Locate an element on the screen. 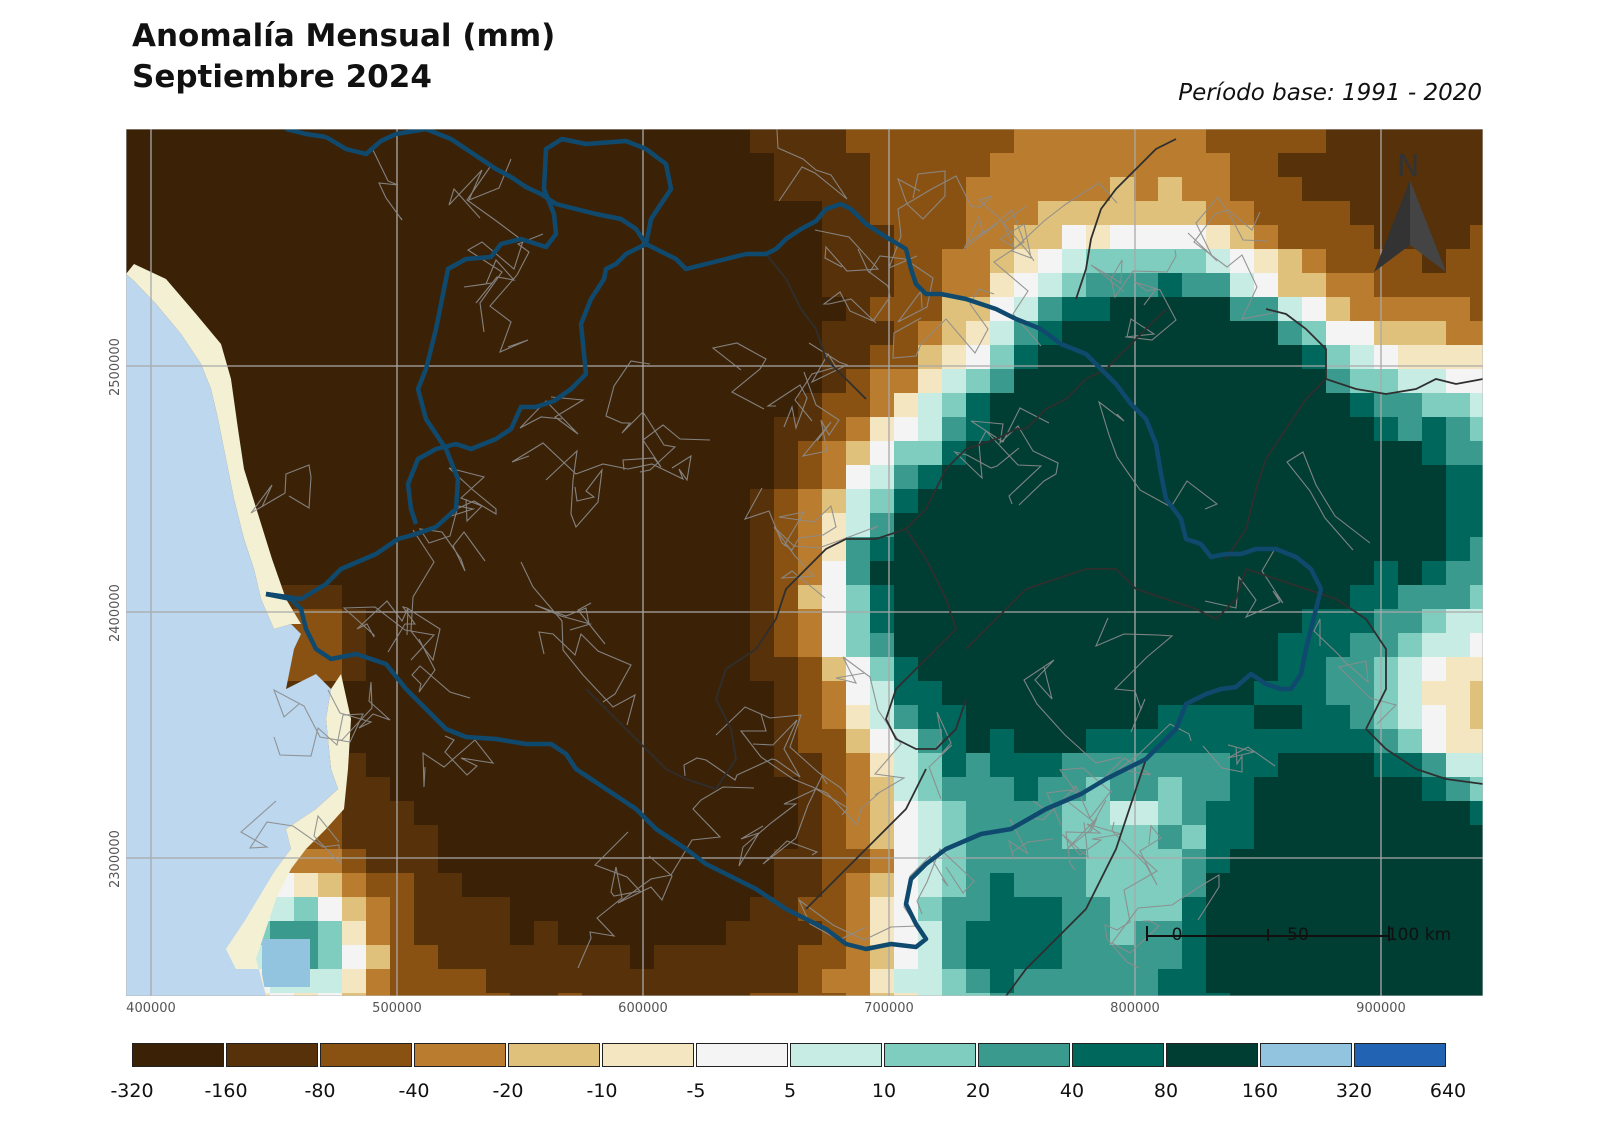 The image size is (1600, 1131). legend-break-label: 80 is located at coordinates (1166, 1091).